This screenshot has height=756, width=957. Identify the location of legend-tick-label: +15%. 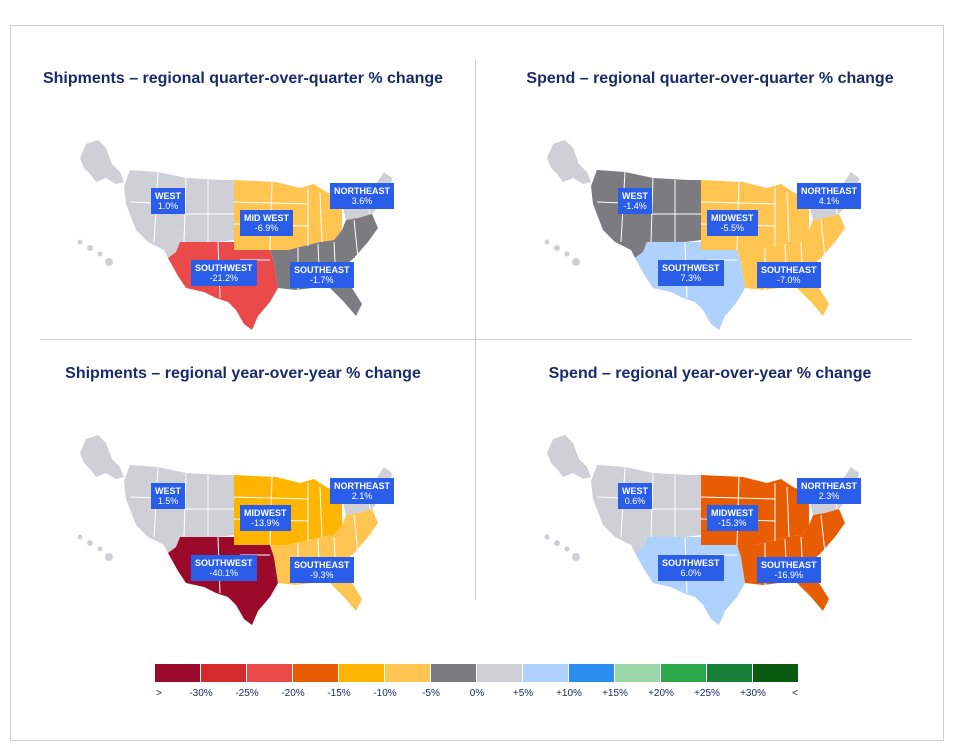
(615, 693).